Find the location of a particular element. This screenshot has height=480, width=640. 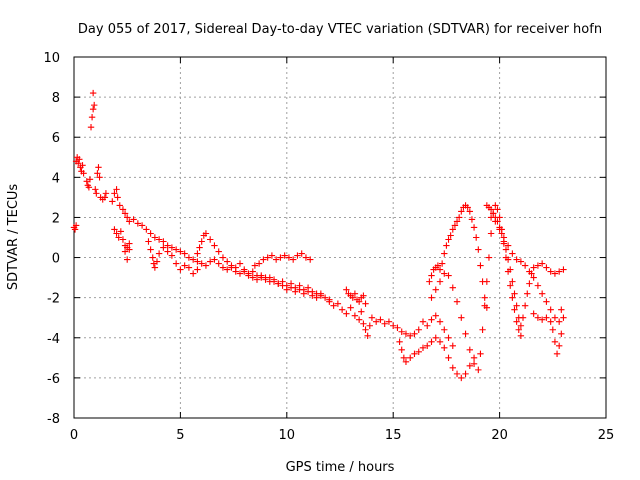

series-arc-e is located at coordinates (217, 242).